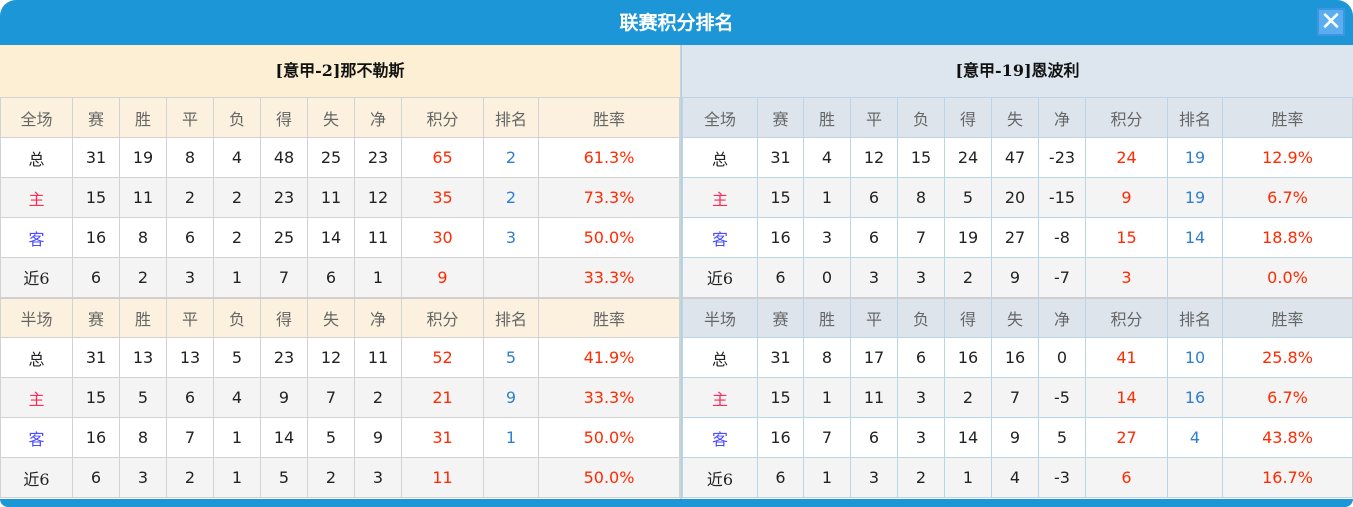 The width and height of the screenshot is (1353, 507). Describe the element at coordinates (378, 197) in the screenshot. I see `cell-goal-diff: 12` at that location.